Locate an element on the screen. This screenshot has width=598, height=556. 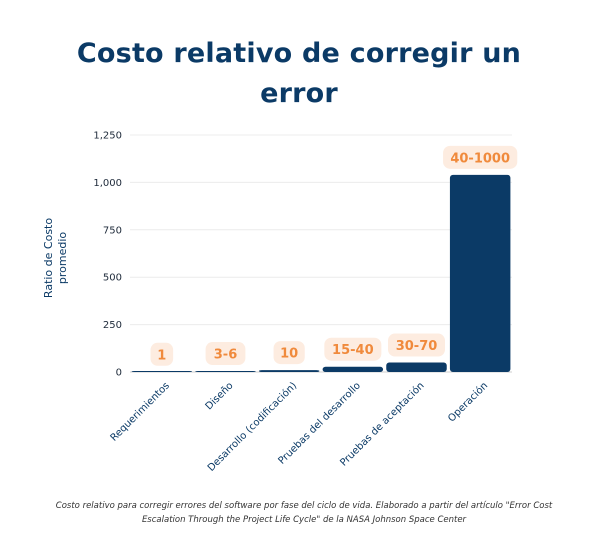
chart-title-text: Costo relativo de corregir un error is located at coordinates (299, 73).